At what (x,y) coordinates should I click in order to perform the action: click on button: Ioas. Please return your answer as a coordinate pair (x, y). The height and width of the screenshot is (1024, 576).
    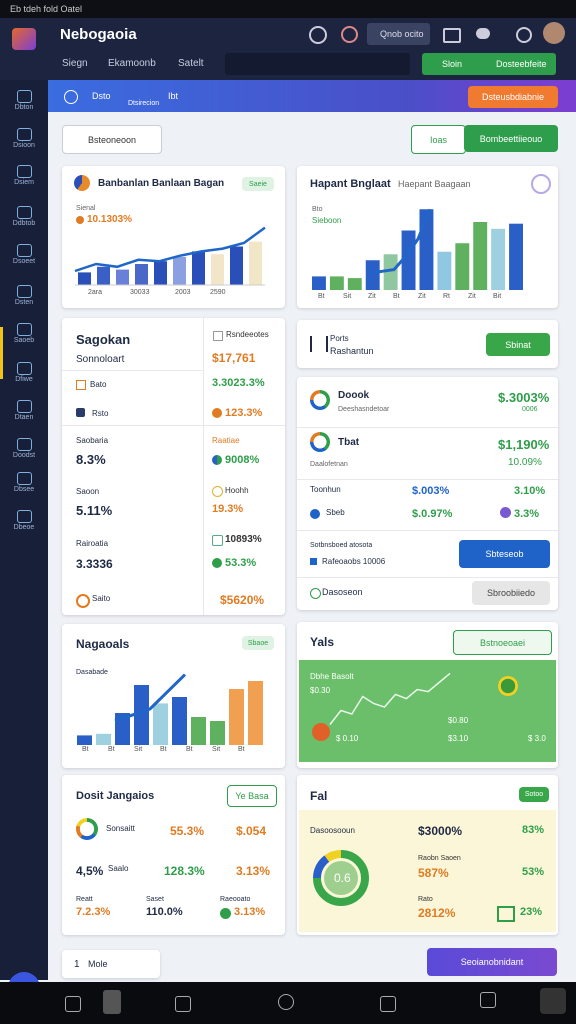
    Looking at the image, I should click on (438, 139).